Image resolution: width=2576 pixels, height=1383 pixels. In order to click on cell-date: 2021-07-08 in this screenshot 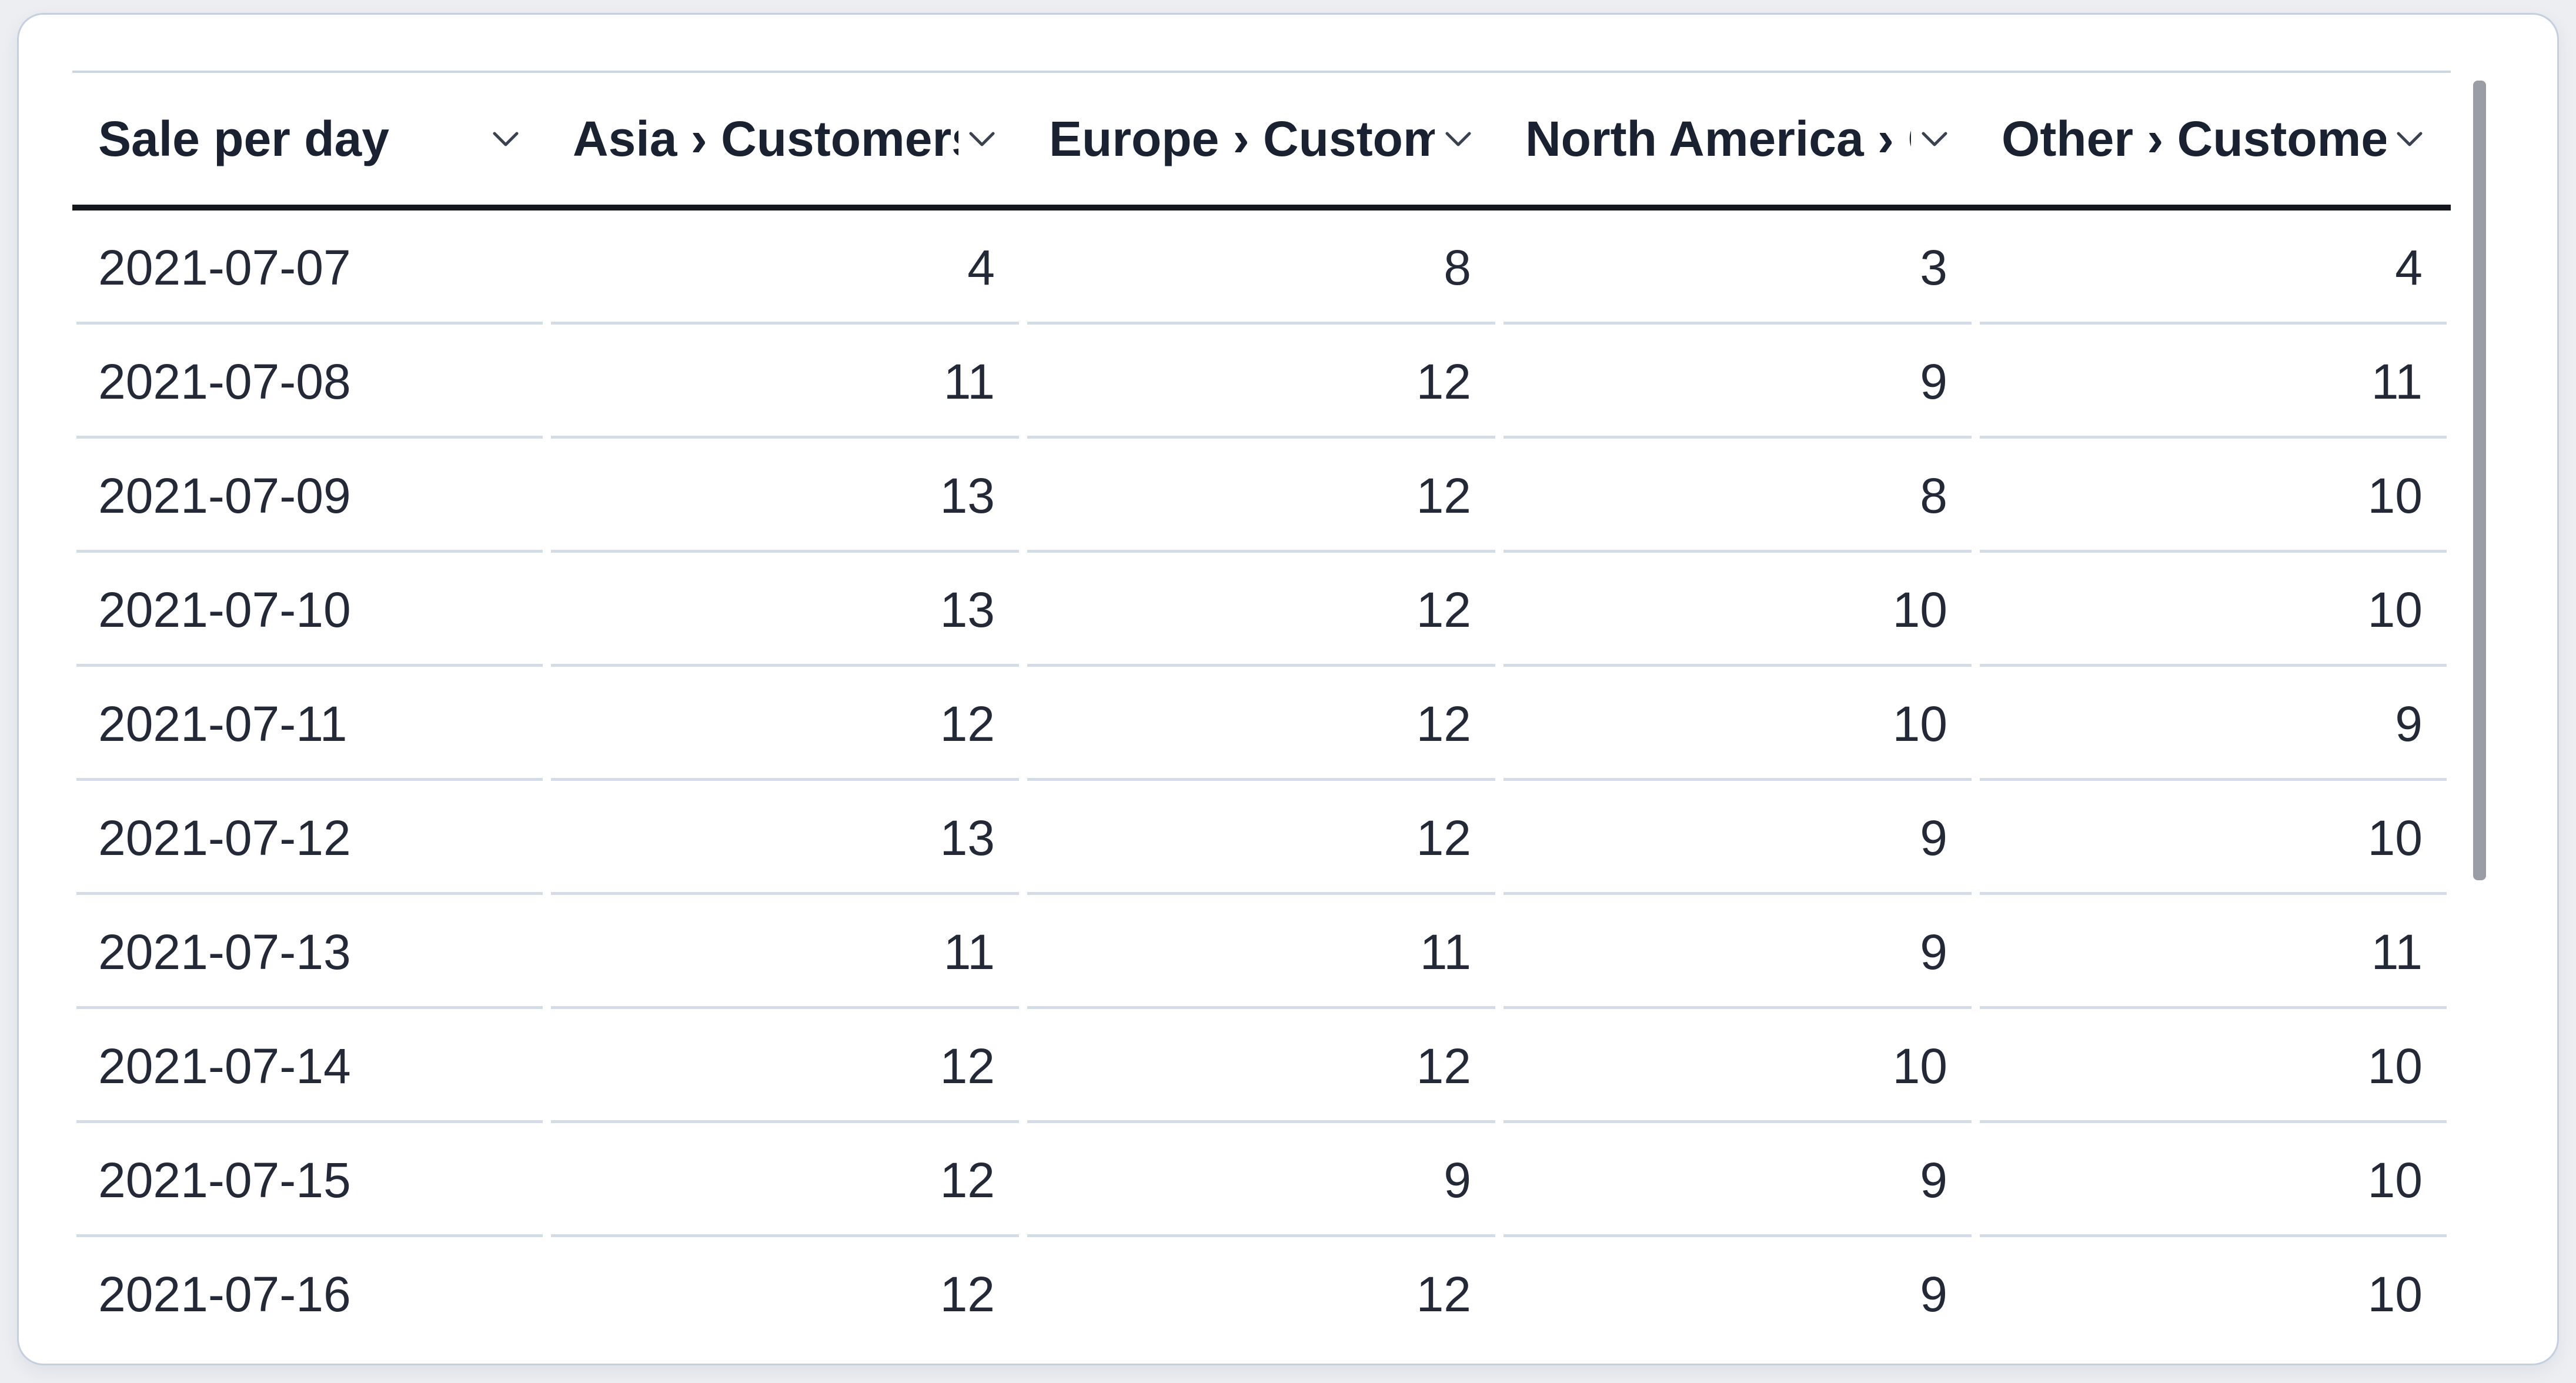, I will do `click(309, 382)`.